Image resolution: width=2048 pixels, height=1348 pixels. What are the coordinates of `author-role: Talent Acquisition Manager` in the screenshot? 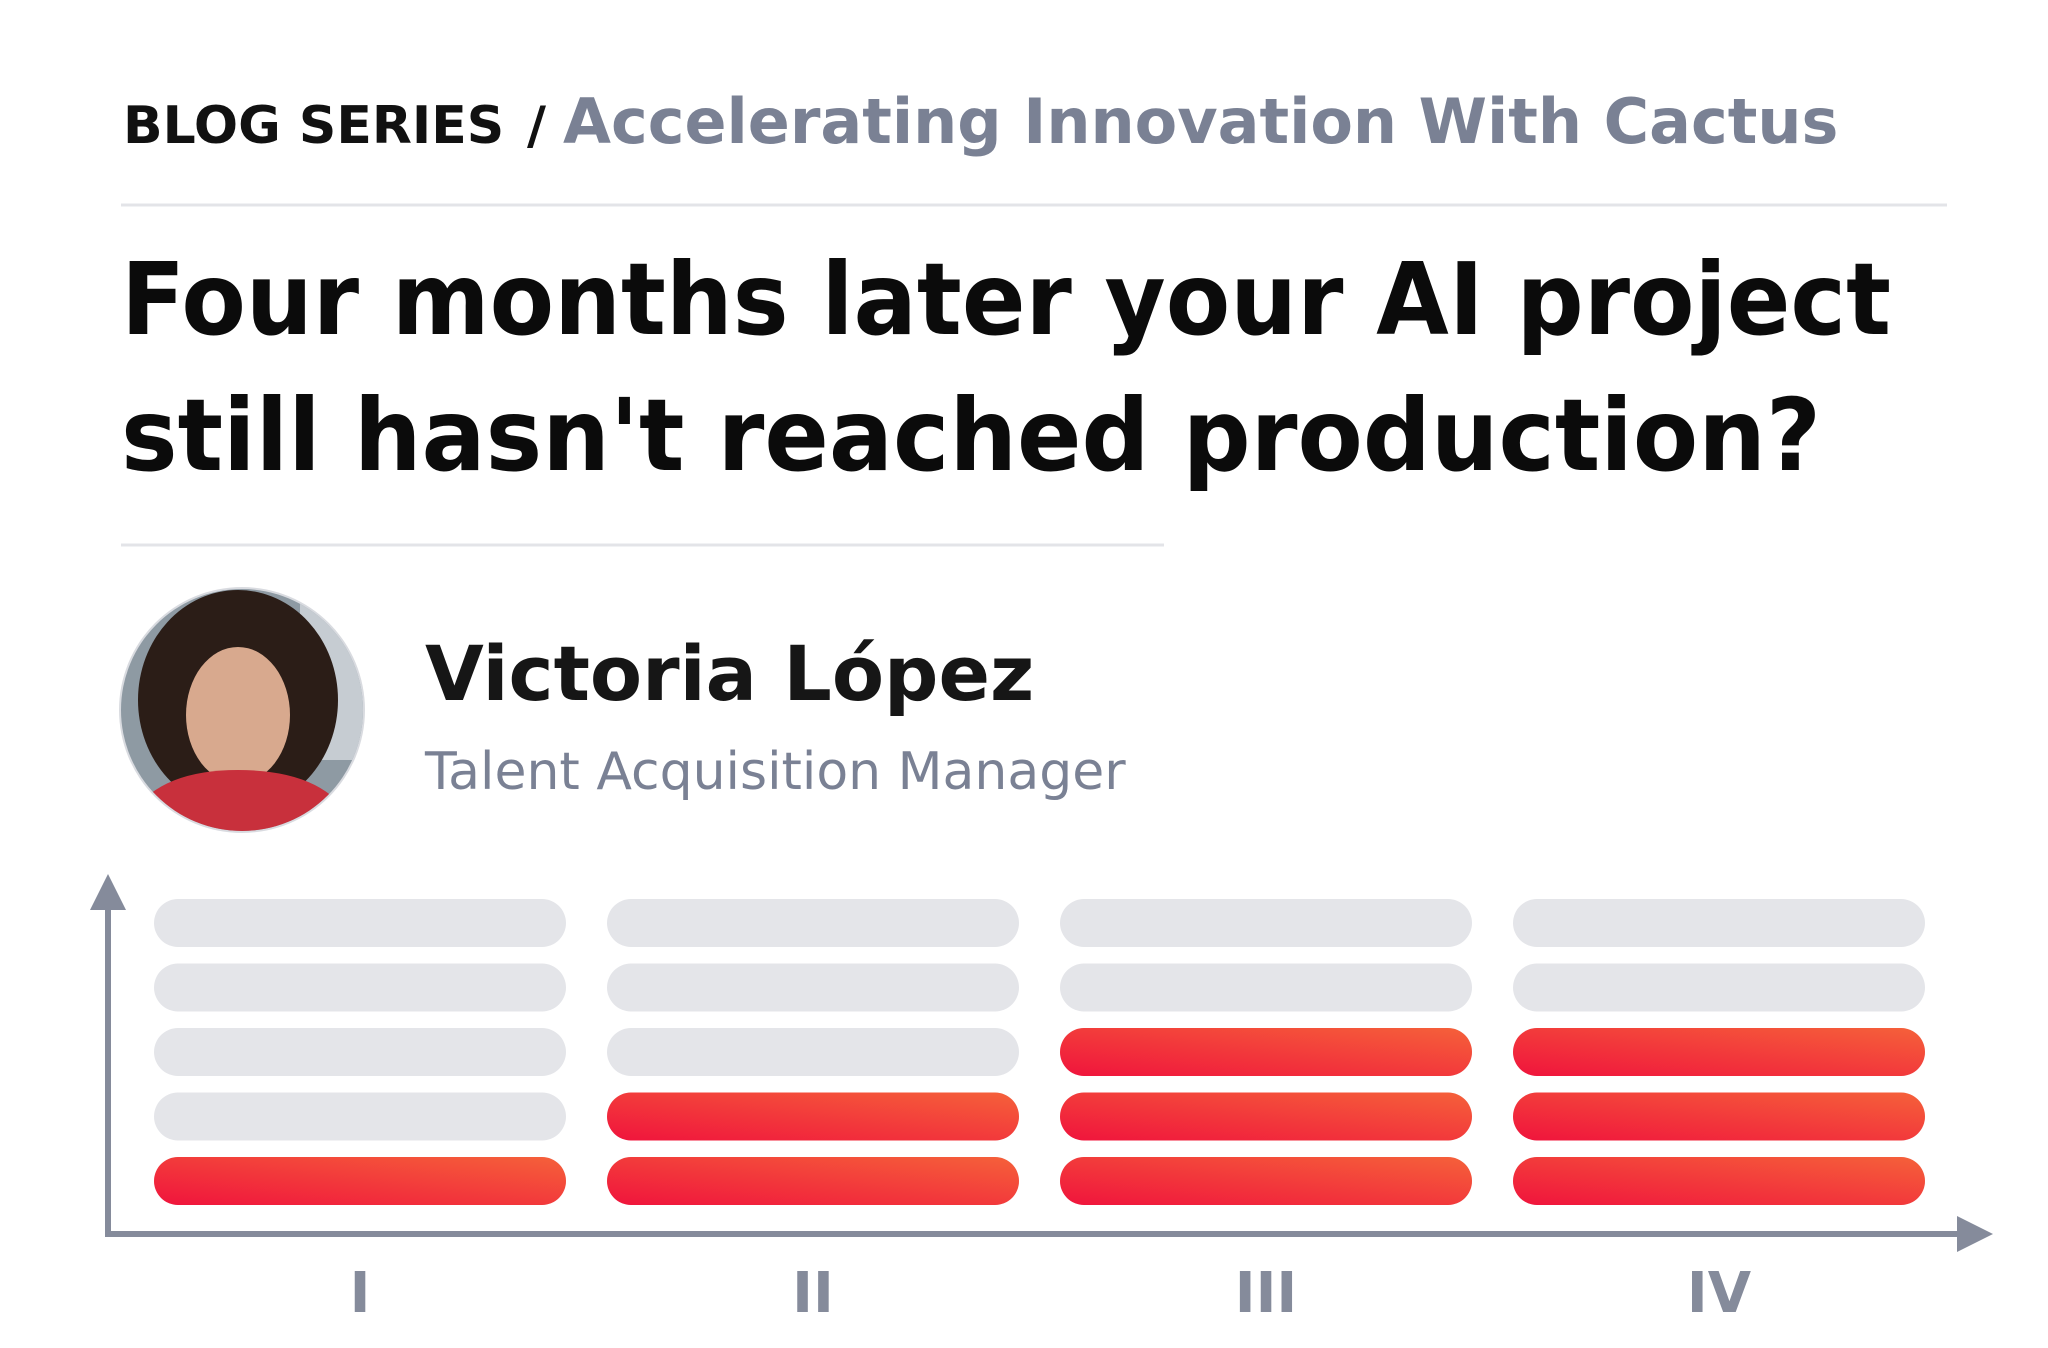 It's located at (775, 772).